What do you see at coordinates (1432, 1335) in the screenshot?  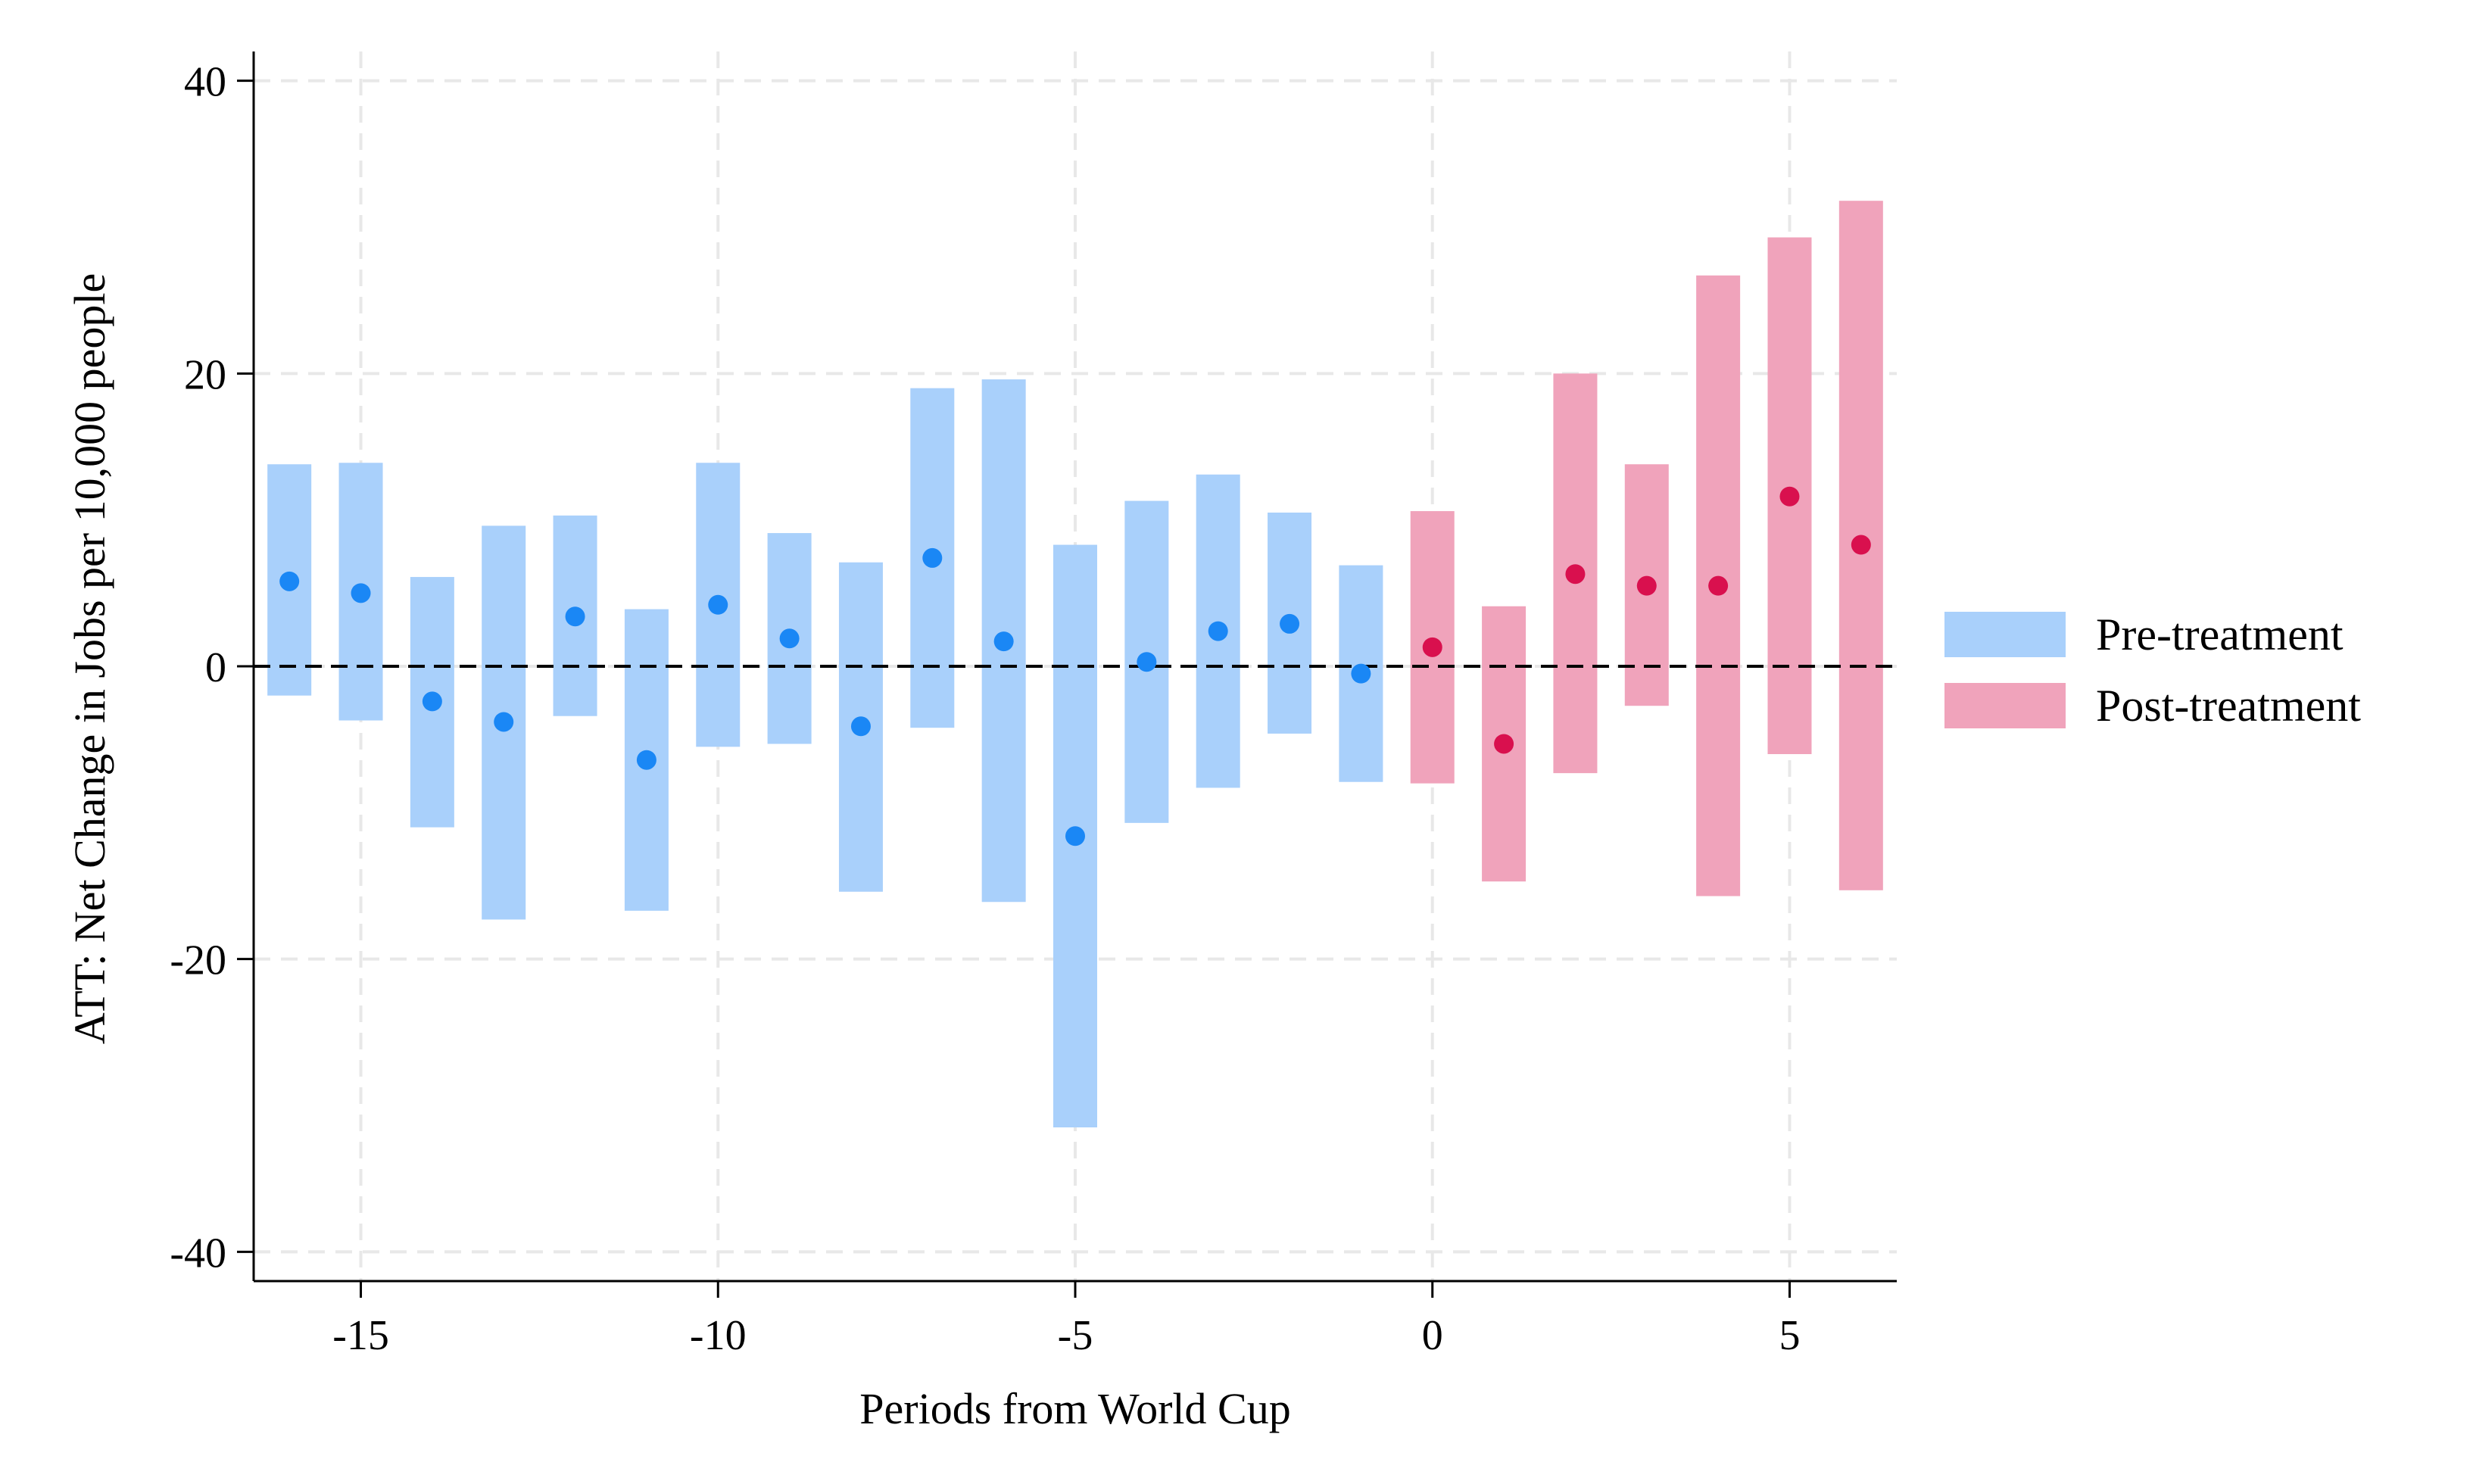 I see `x-tick-label: 0` at bounding box center [1432, 1335].